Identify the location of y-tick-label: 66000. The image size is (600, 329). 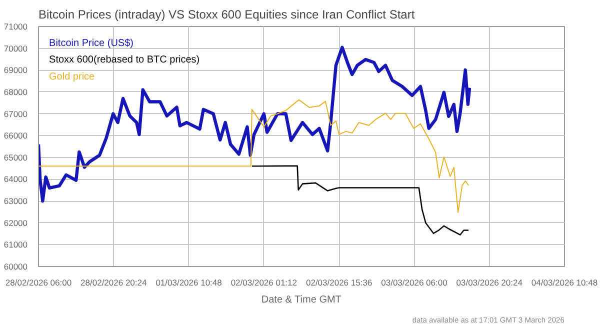
(16, 135).